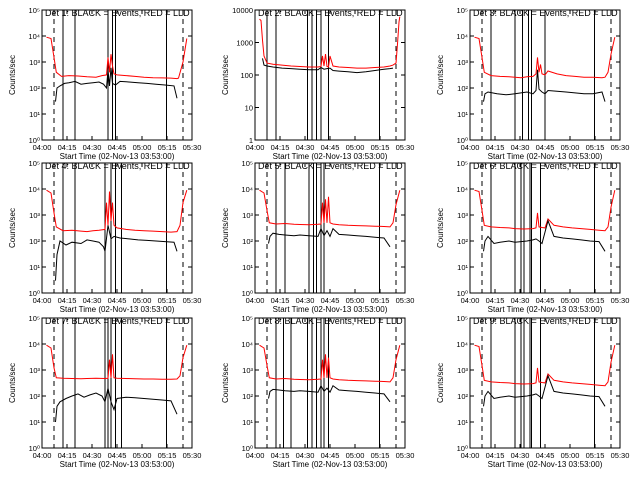 The height and width of the screenshot is (480, 640). I want to click on panel-title: Det 6: BLACK = Events, RED = LLD, so click(545, 166).